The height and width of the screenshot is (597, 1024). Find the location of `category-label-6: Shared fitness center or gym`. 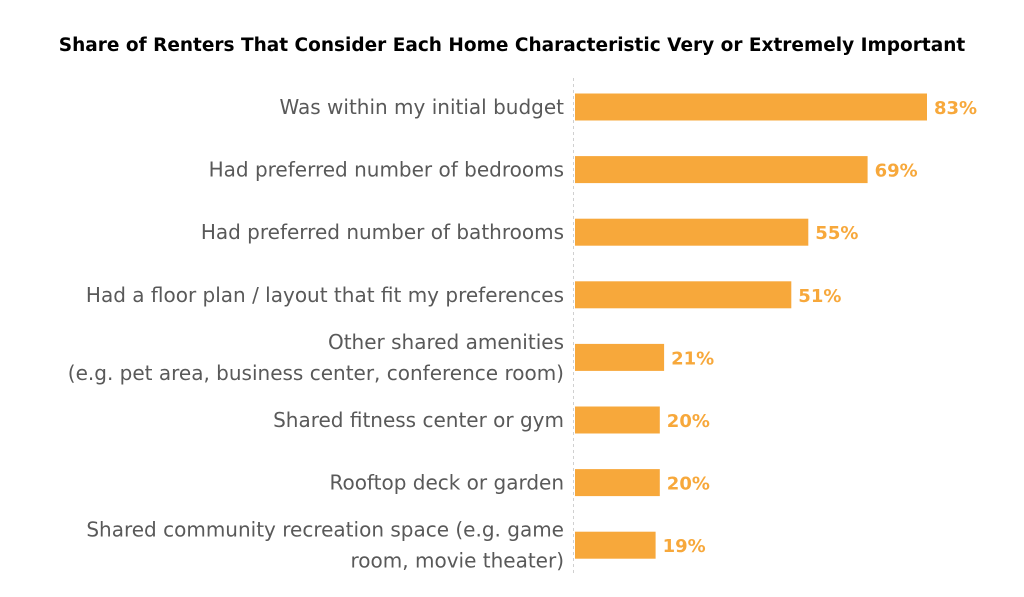

category-label-6: Shared fitness center or gym is located at coordinates (418, 420).